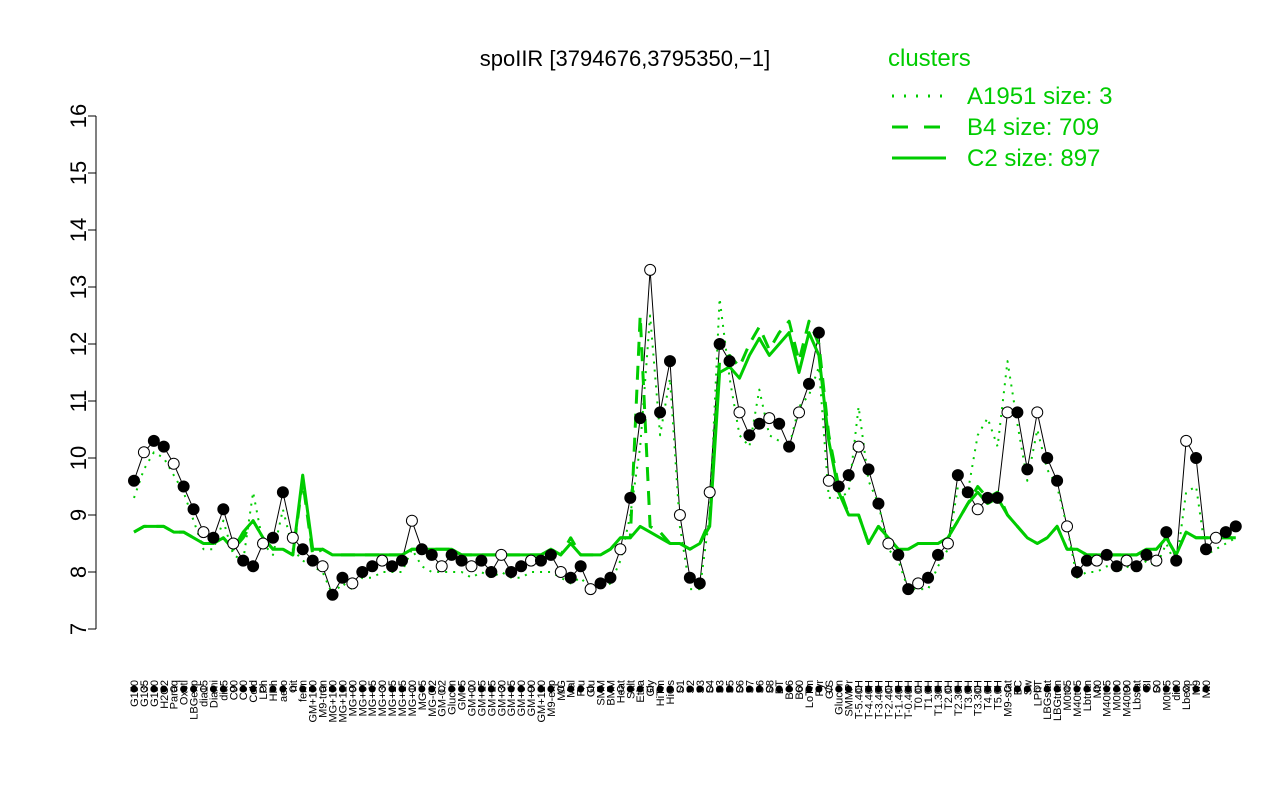 The height and width of the screenshot is (800, 1280). I want to click on y-tick-labels: 7 8 9 10 11 12 13 14 15 16, so click(78, 369).